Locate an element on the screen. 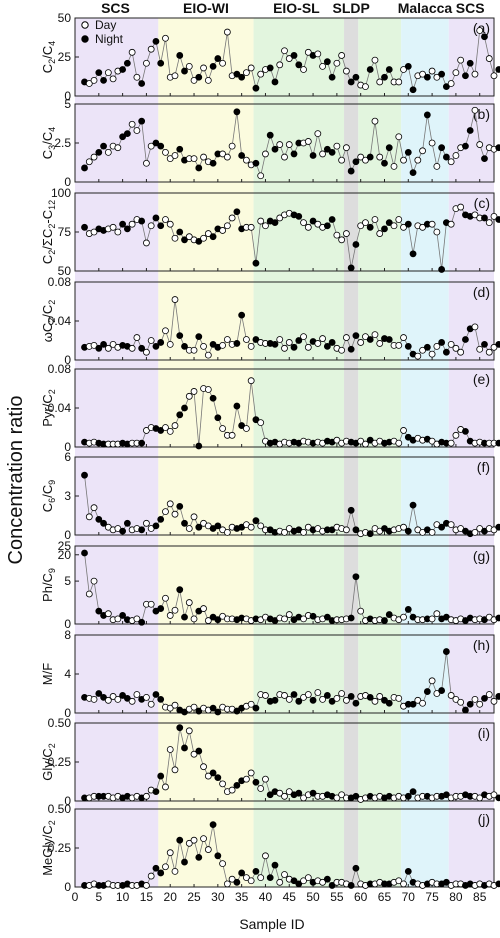 This screenshot has width=500, height=938. panel-frame is located at coordinates (284, 585).